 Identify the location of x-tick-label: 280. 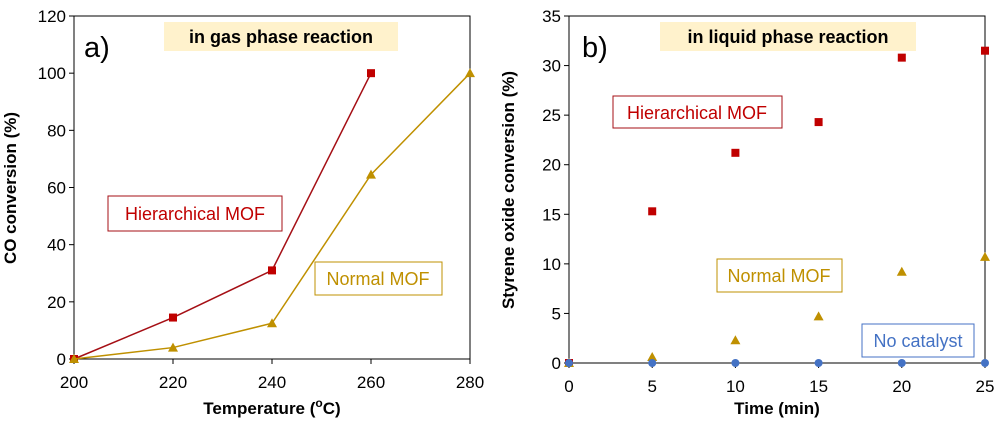
(470, 382).